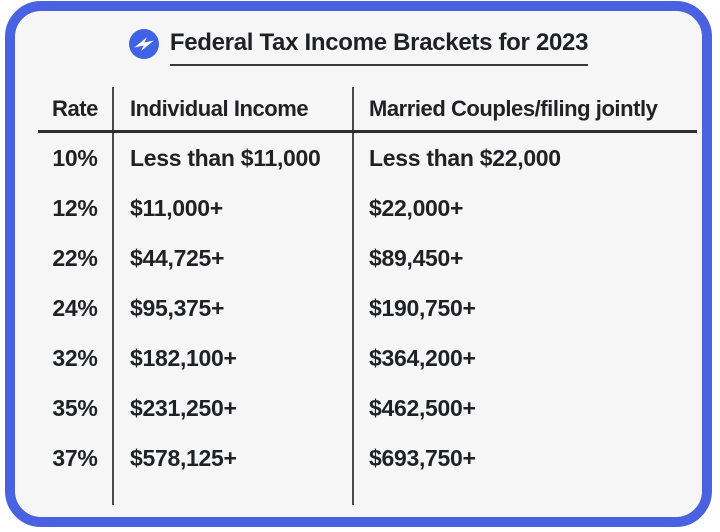 The height and width of the screenshot is (532, 720). I want to click on rate-cell: 24%, so click(76, 308).